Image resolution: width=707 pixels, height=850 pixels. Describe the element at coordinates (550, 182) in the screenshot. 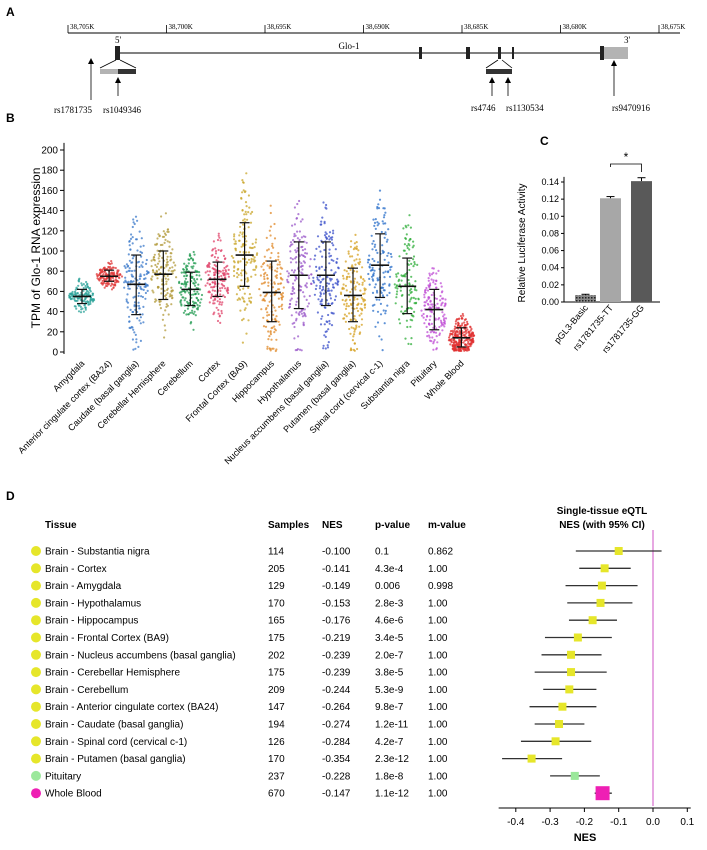

I see `y-tick-label-c: 0.14` at that location.